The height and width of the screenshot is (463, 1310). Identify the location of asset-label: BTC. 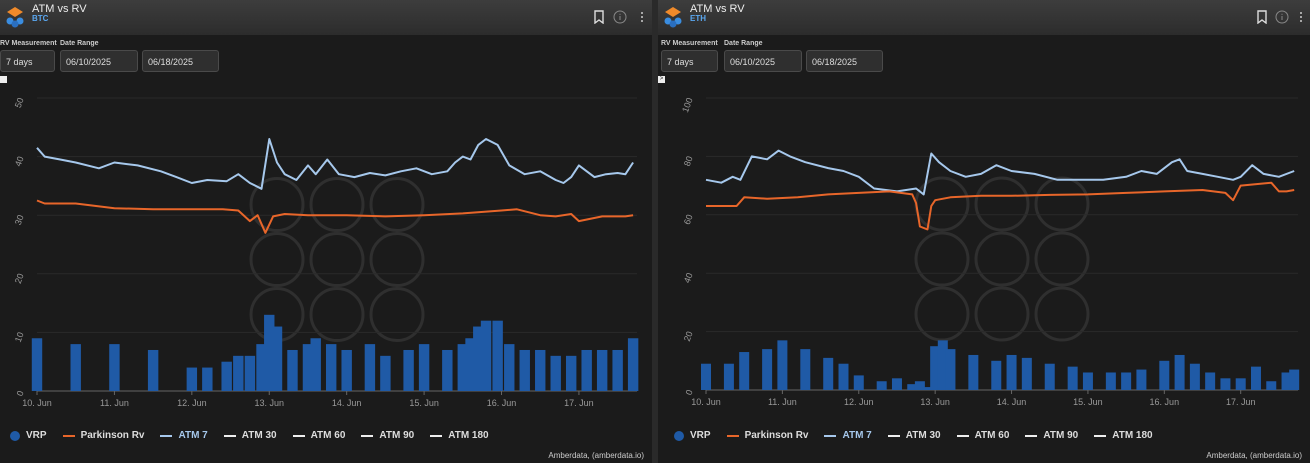
(40, 18).